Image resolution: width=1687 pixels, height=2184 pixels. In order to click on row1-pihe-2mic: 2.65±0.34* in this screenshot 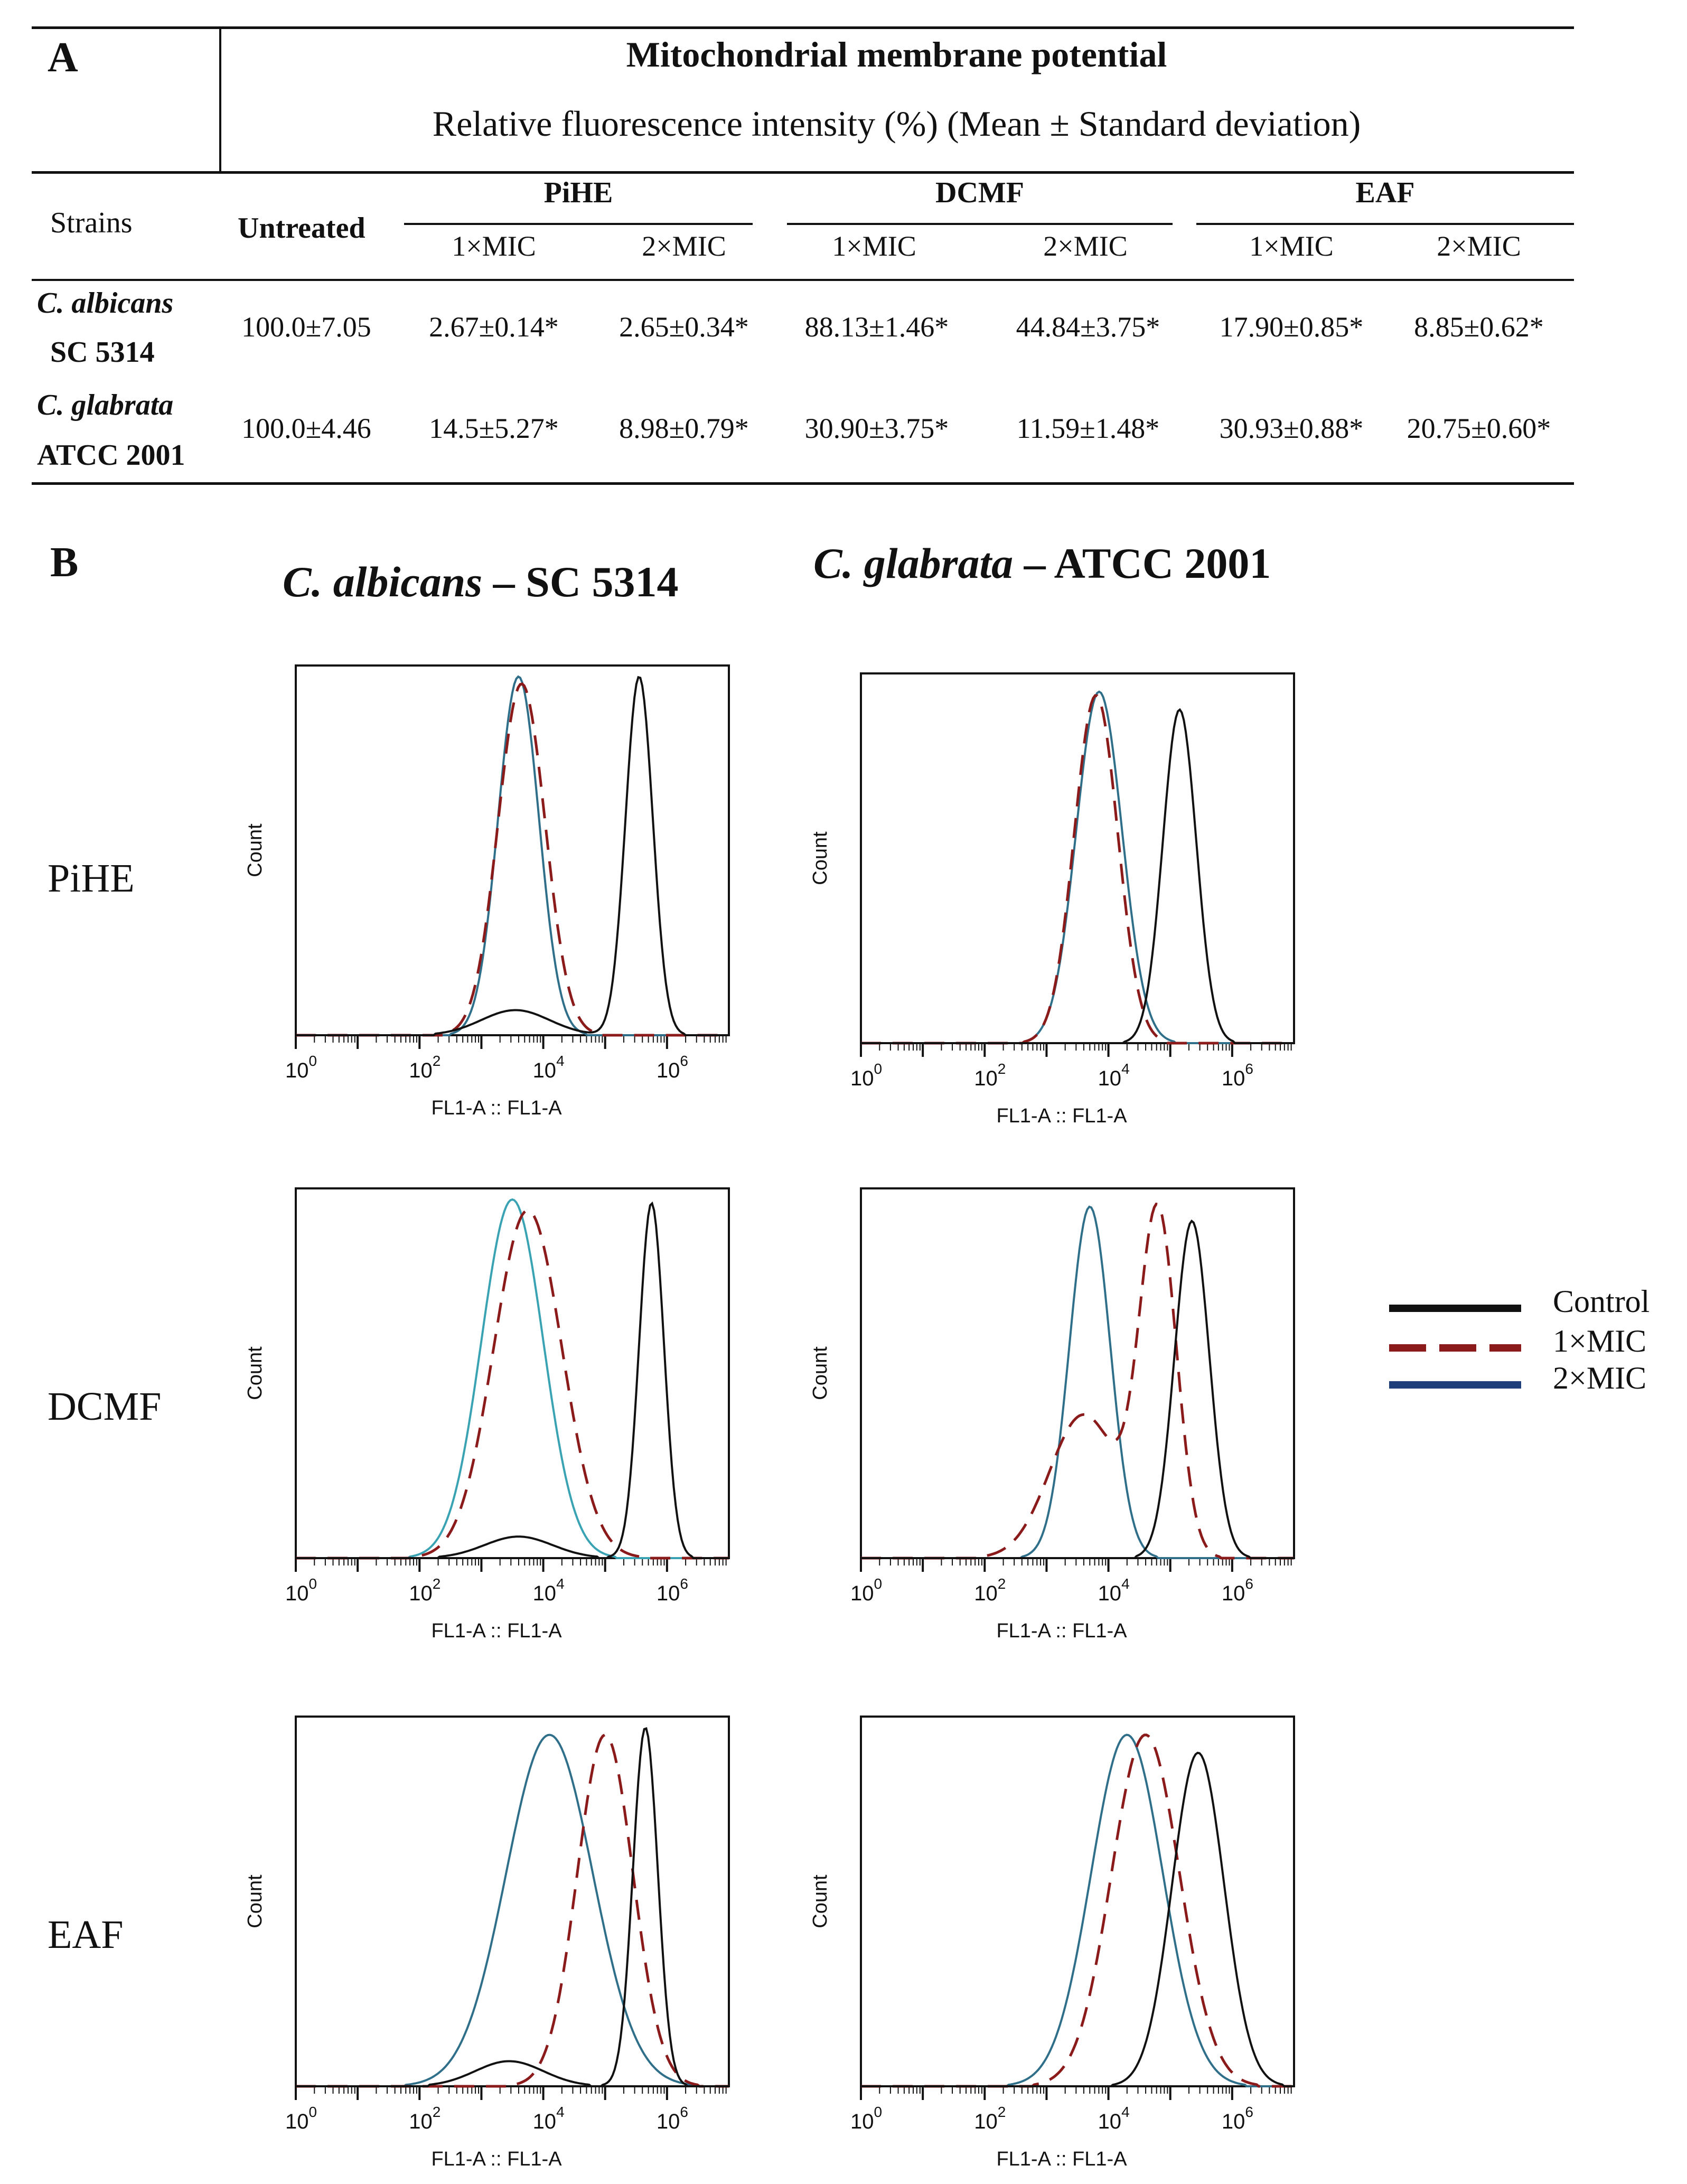, I will do `click(684, 327)`.